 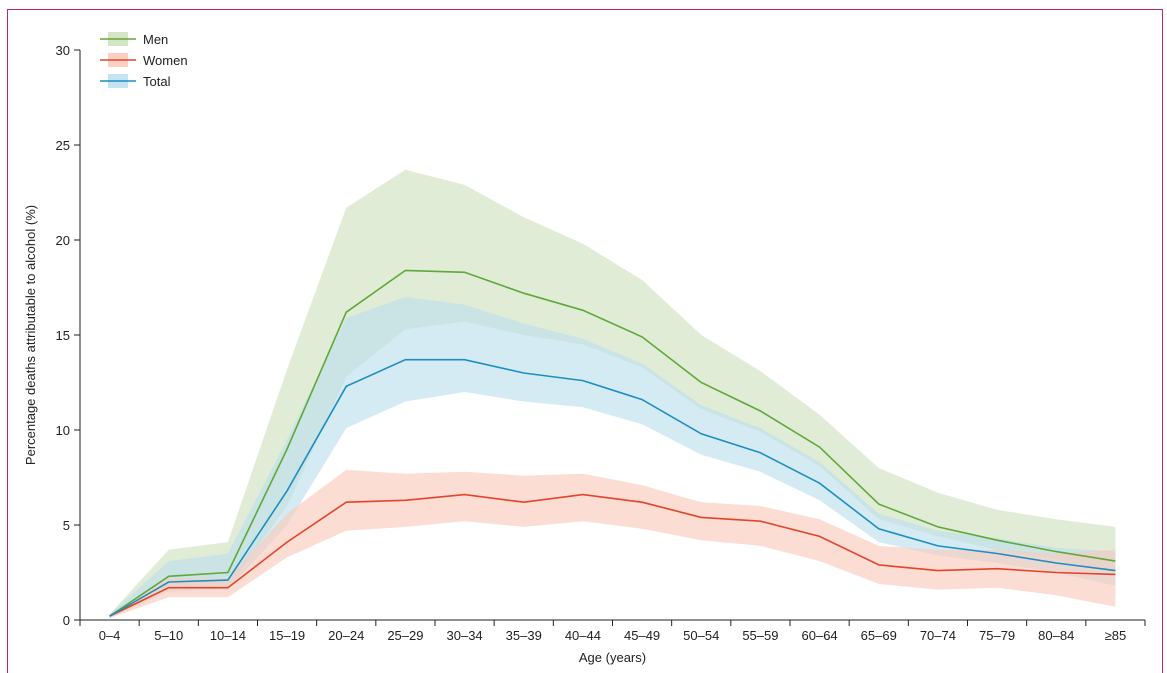 What do you see at coordinates (63, 335) in the screenshot?
I see `y-tick-label: 15` at bounding box center [63, 335].